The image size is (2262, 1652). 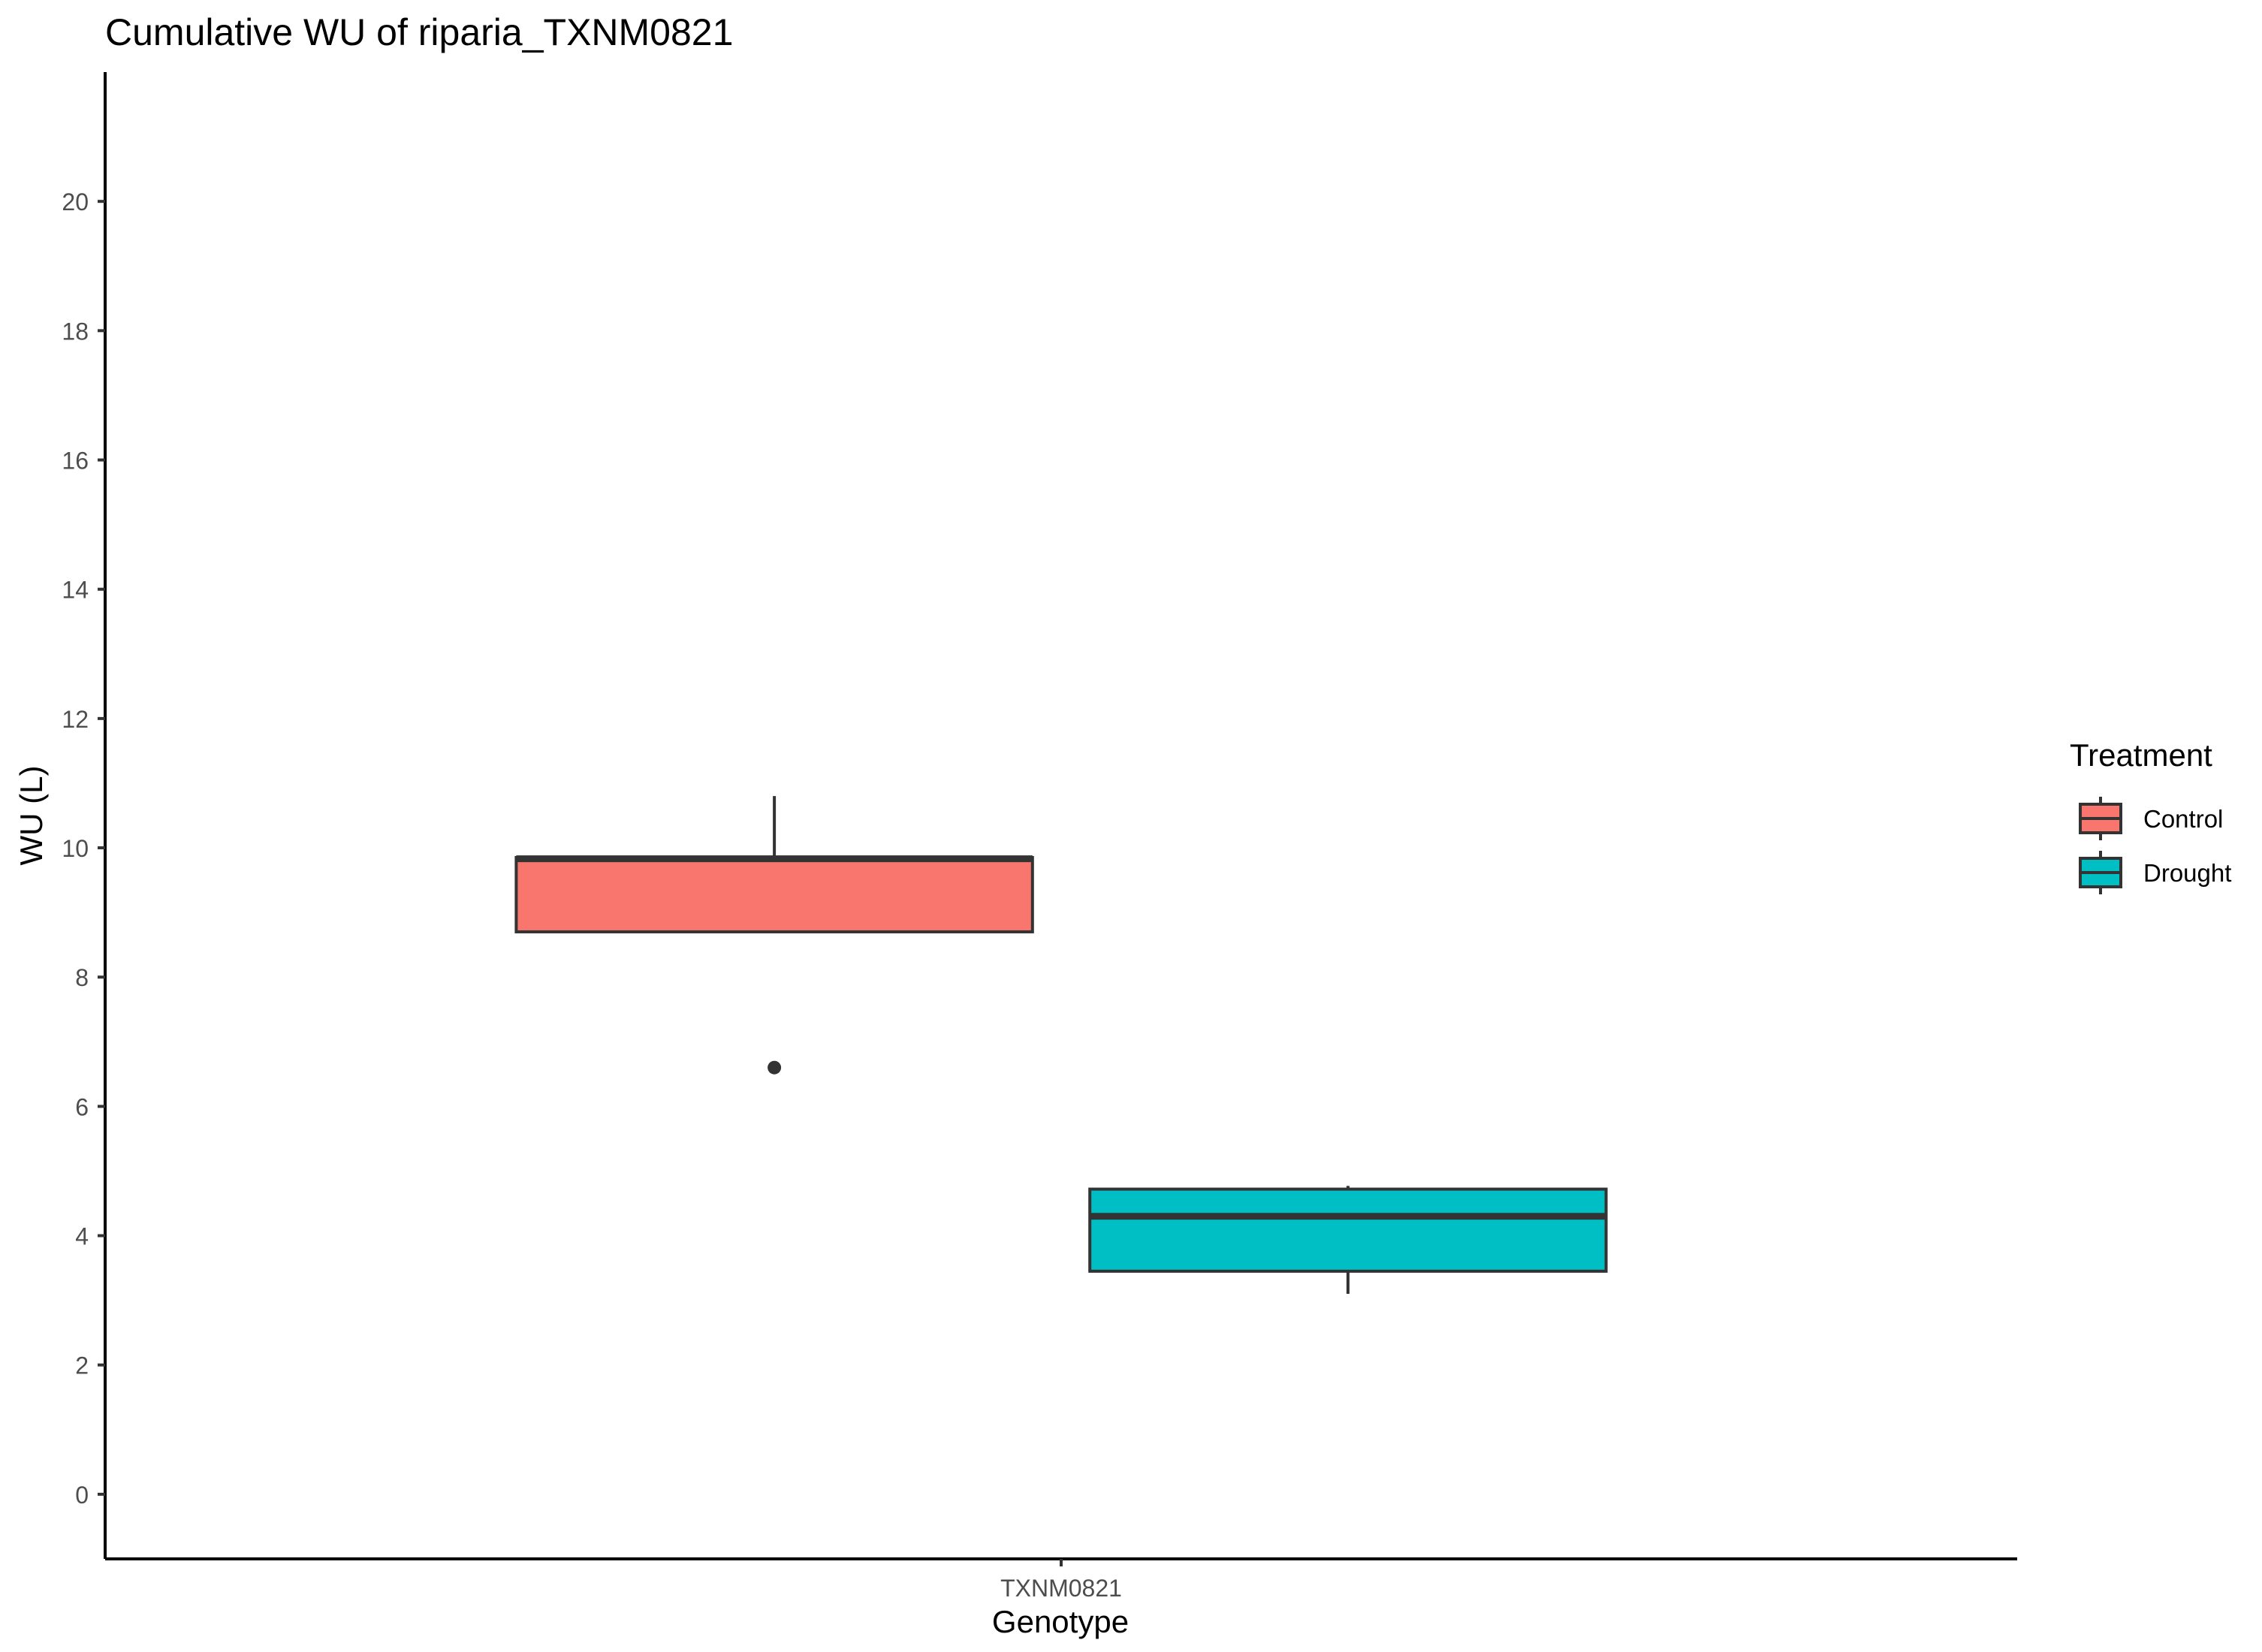 I want to click on y-tick-label: 14, so click(x=75, y=590).